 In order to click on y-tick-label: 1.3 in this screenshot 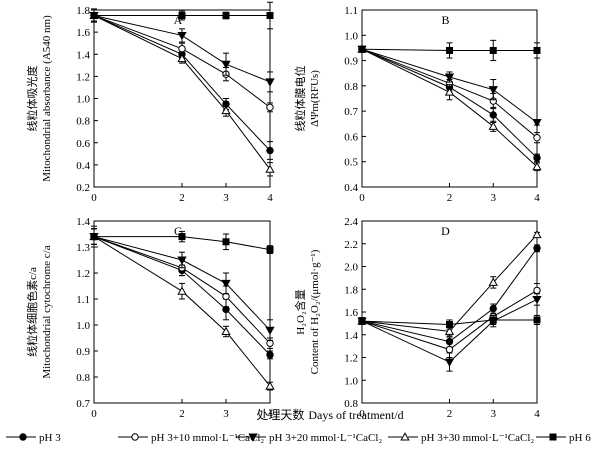, I will do `click(83, 248)`.